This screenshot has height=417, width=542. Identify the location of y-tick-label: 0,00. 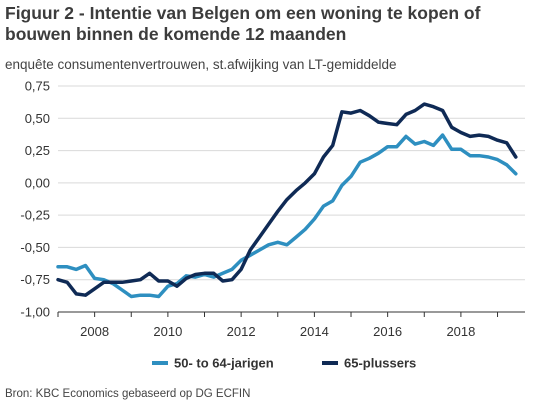
(37, 182).